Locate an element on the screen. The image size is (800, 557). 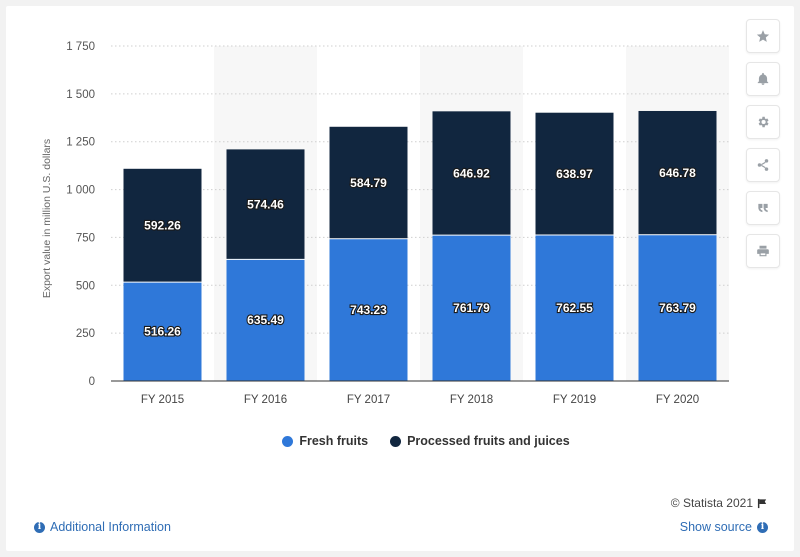
quote-icon is located at coordinates (763, 208).